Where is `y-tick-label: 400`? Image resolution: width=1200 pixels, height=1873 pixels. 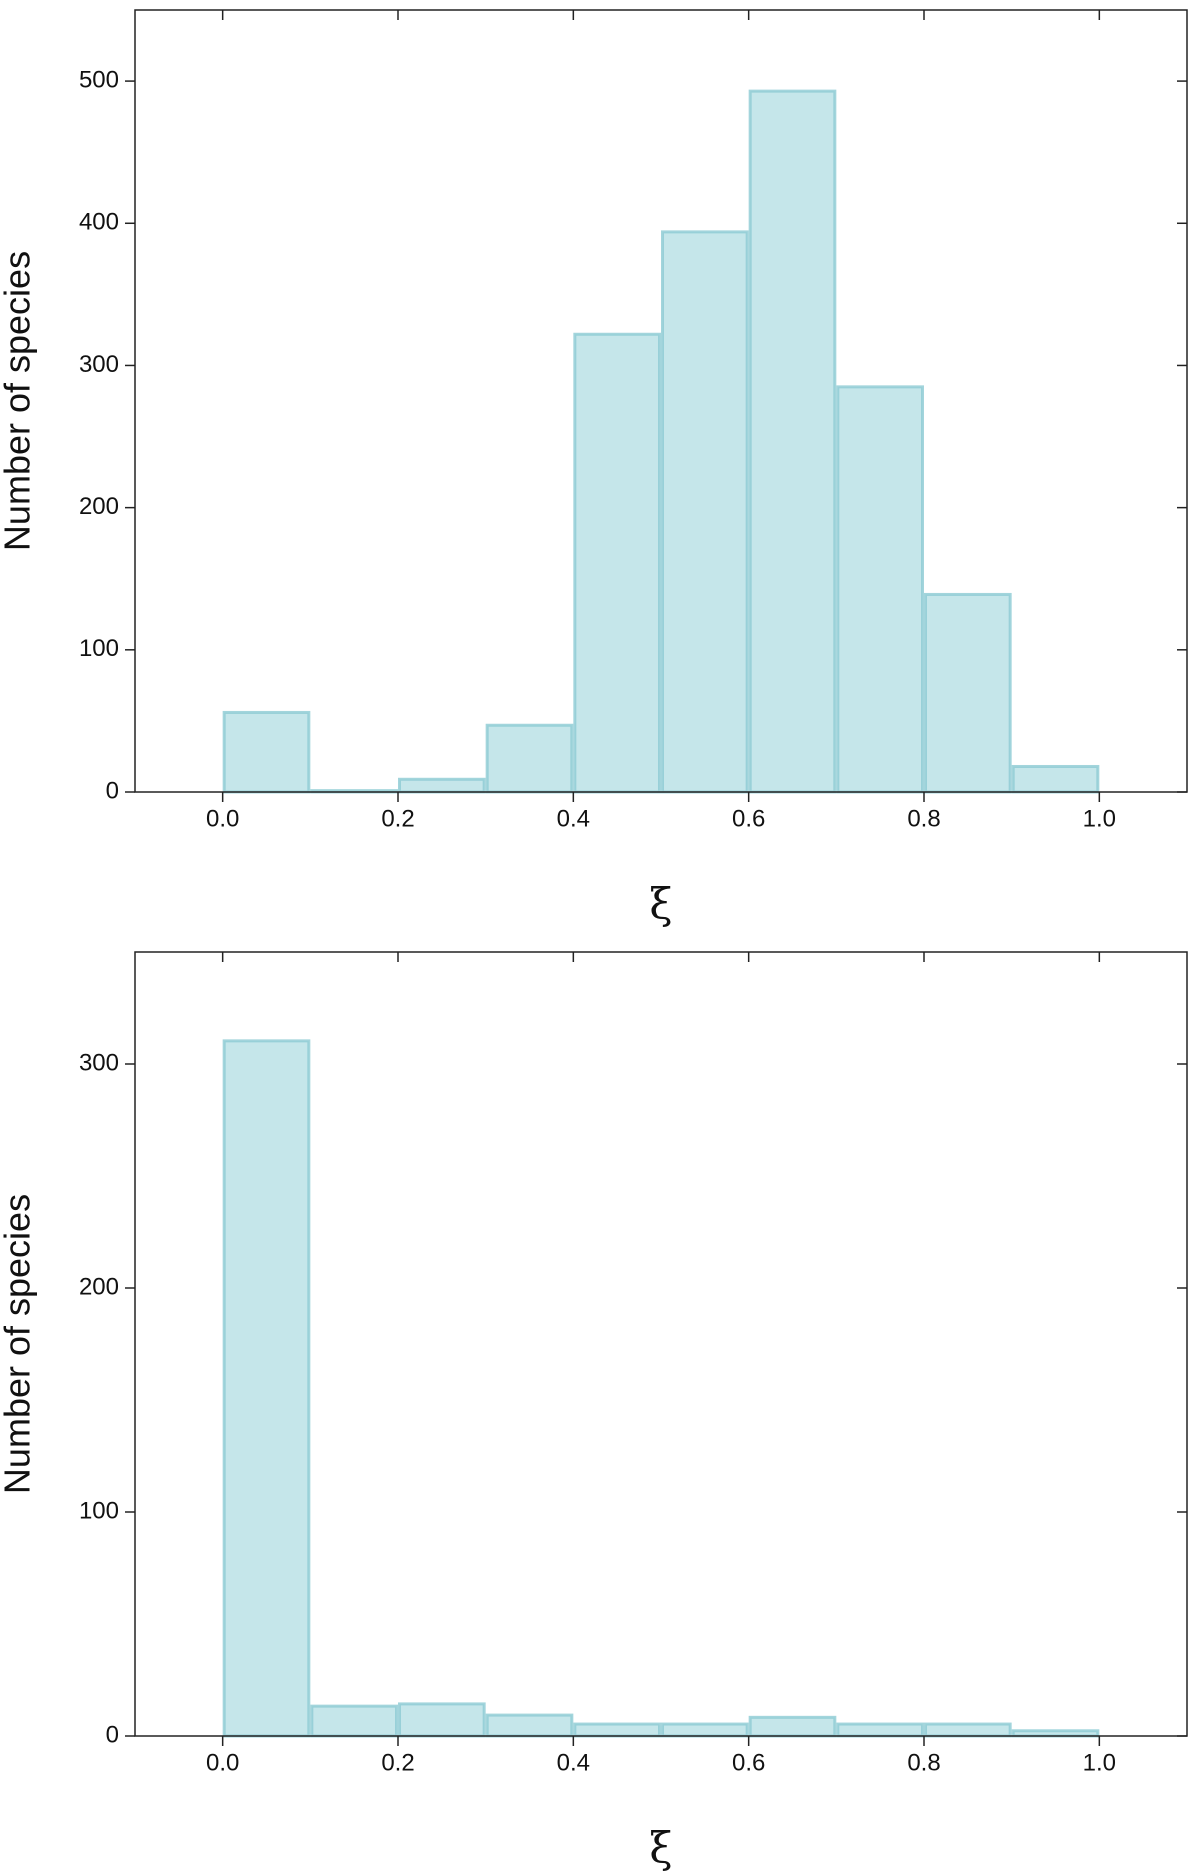
y-tick-label: 400 is located at coordinates (99, 222).